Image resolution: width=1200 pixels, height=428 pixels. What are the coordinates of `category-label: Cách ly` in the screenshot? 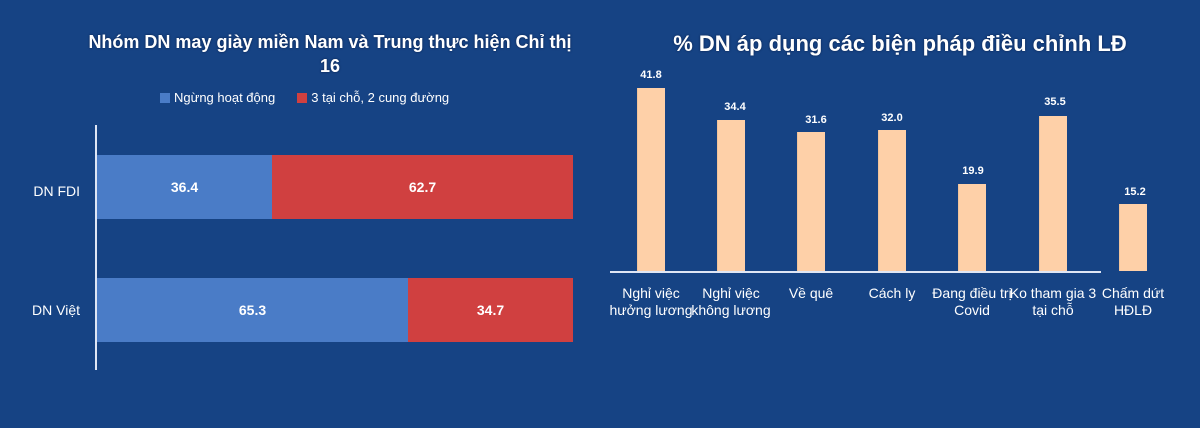 It's located at (892, 293).